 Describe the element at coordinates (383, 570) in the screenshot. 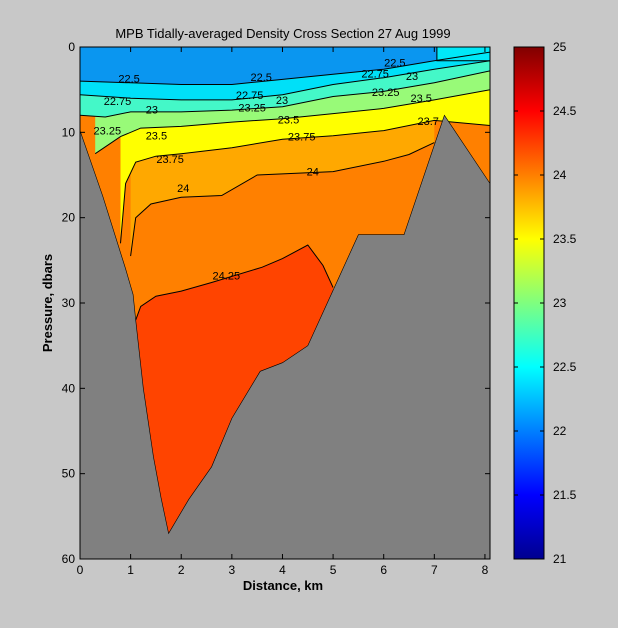

I see `x-tick-label: 6` at that location.